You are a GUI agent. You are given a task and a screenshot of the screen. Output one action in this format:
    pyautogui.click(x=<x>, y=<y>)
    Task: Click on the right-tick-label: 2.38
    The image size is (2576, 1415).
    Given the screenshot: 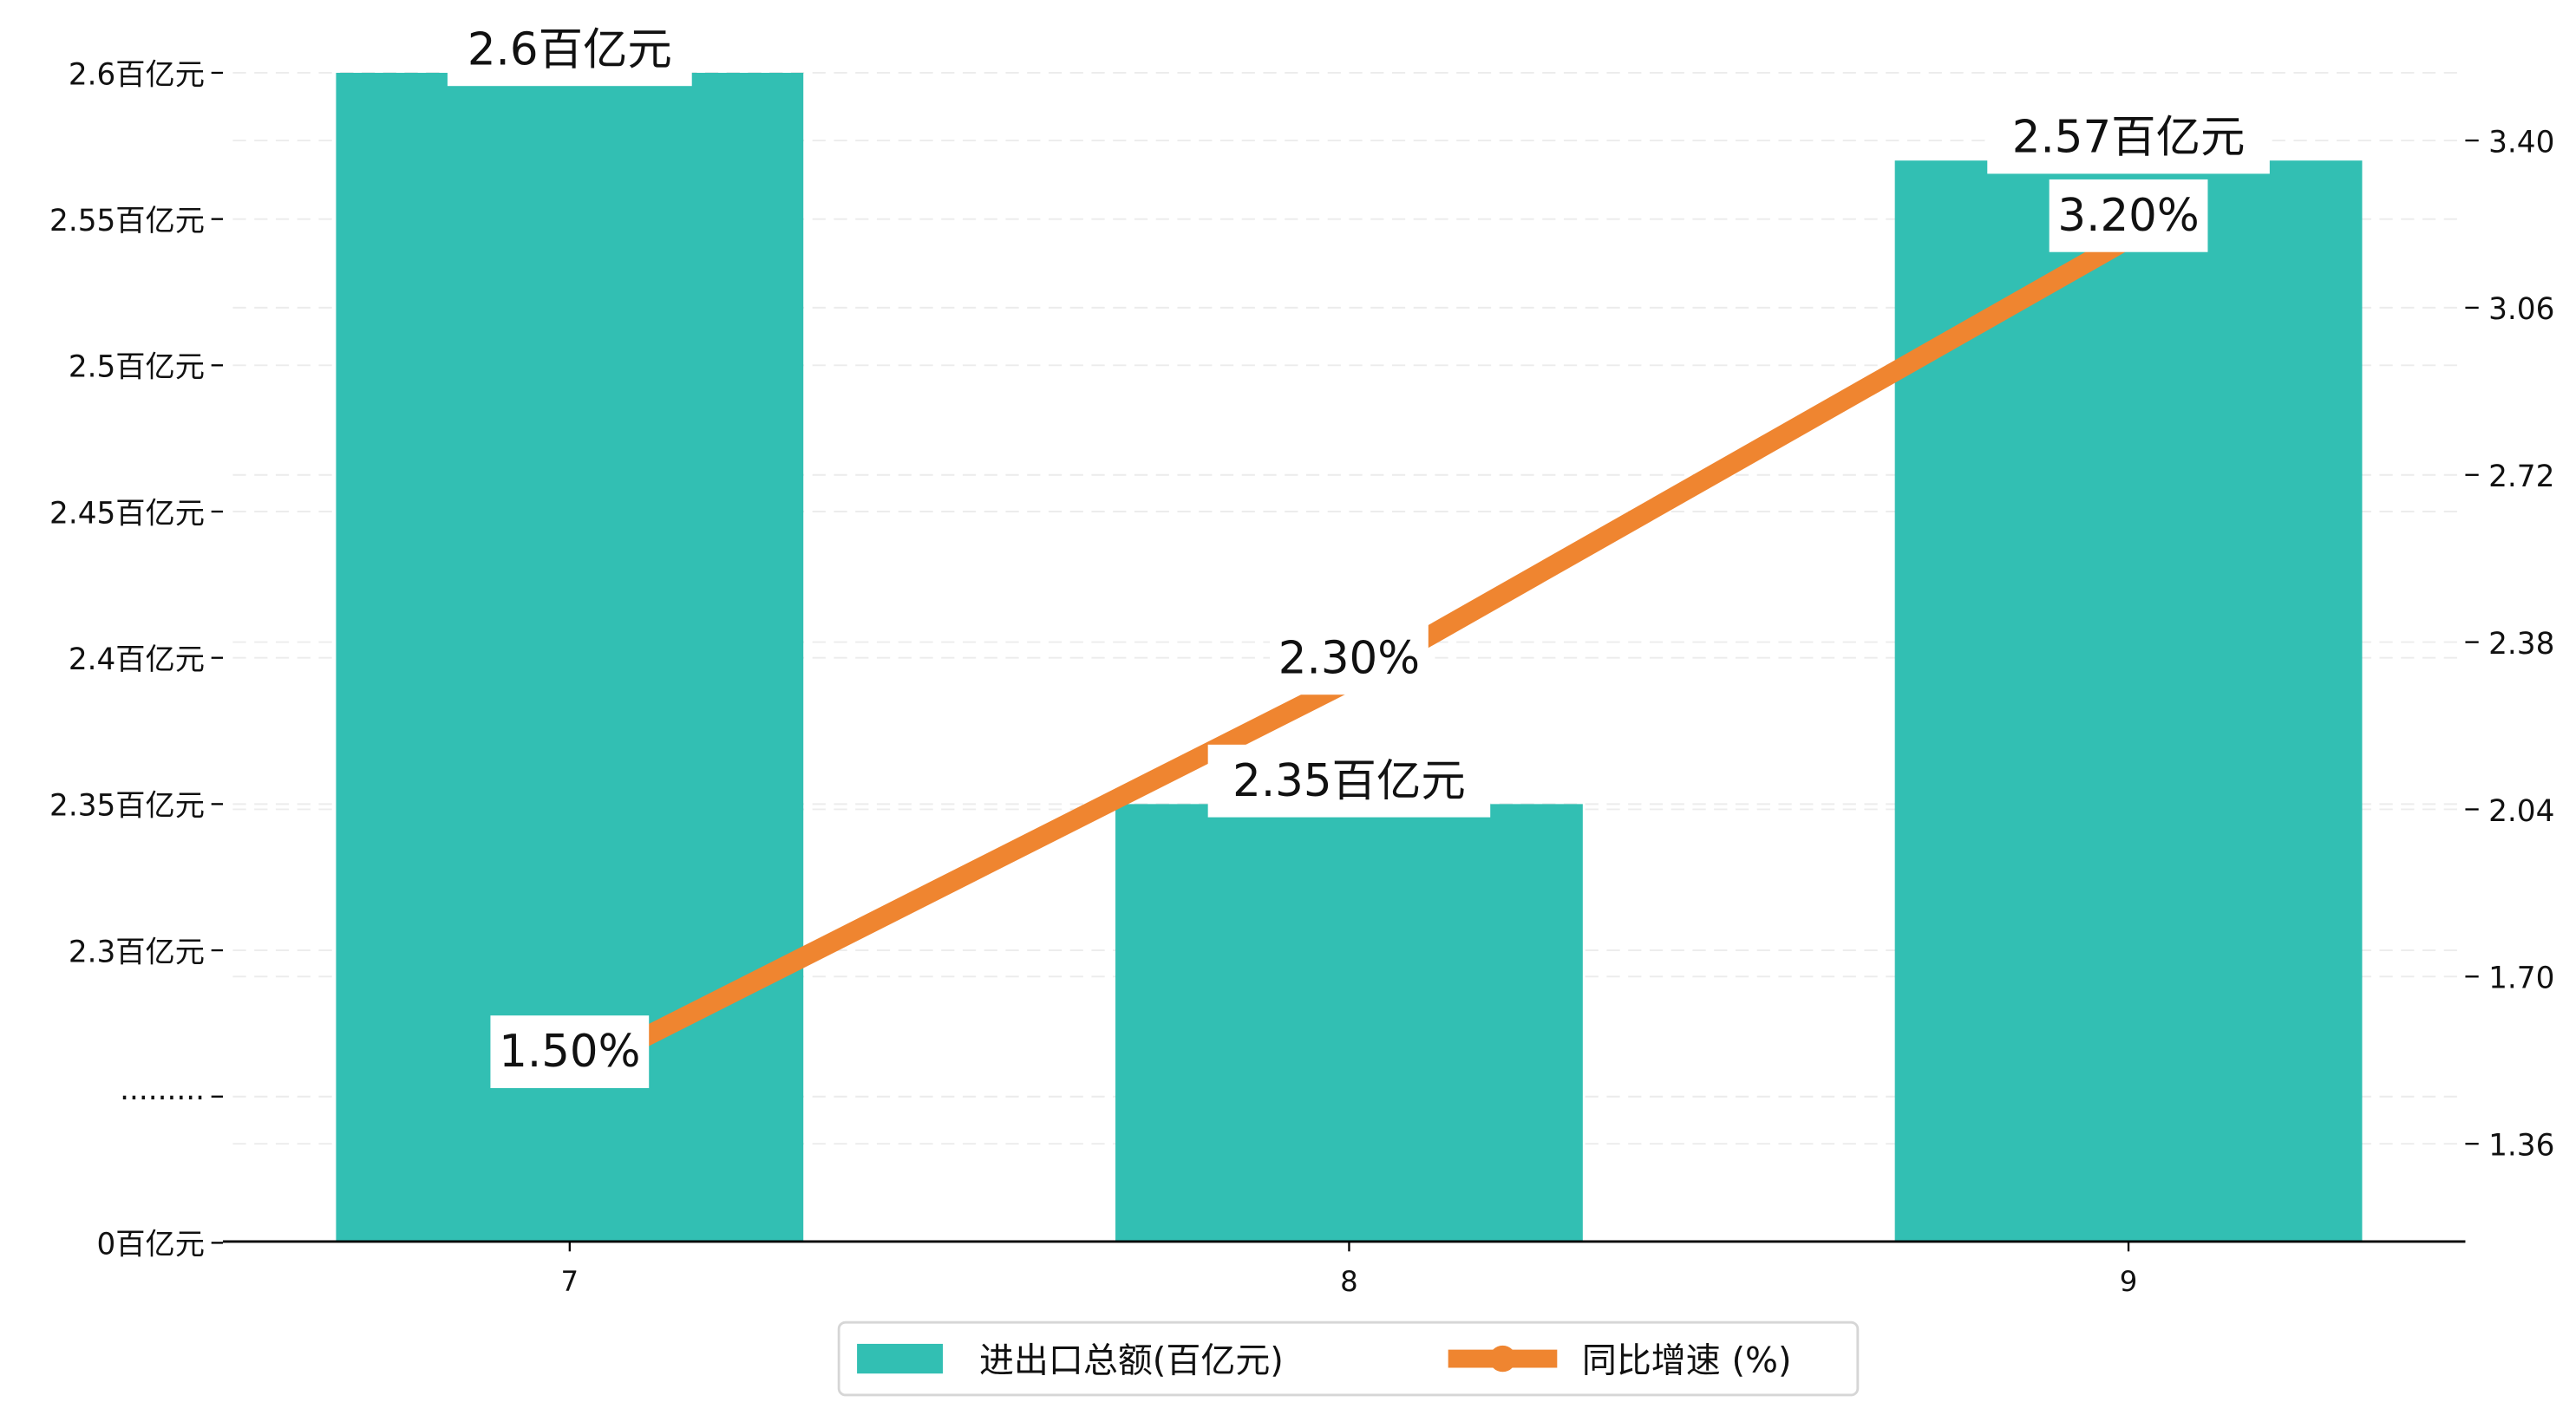 What is the action you would take?
    pyautogui.click(x=2521, y=644)
    